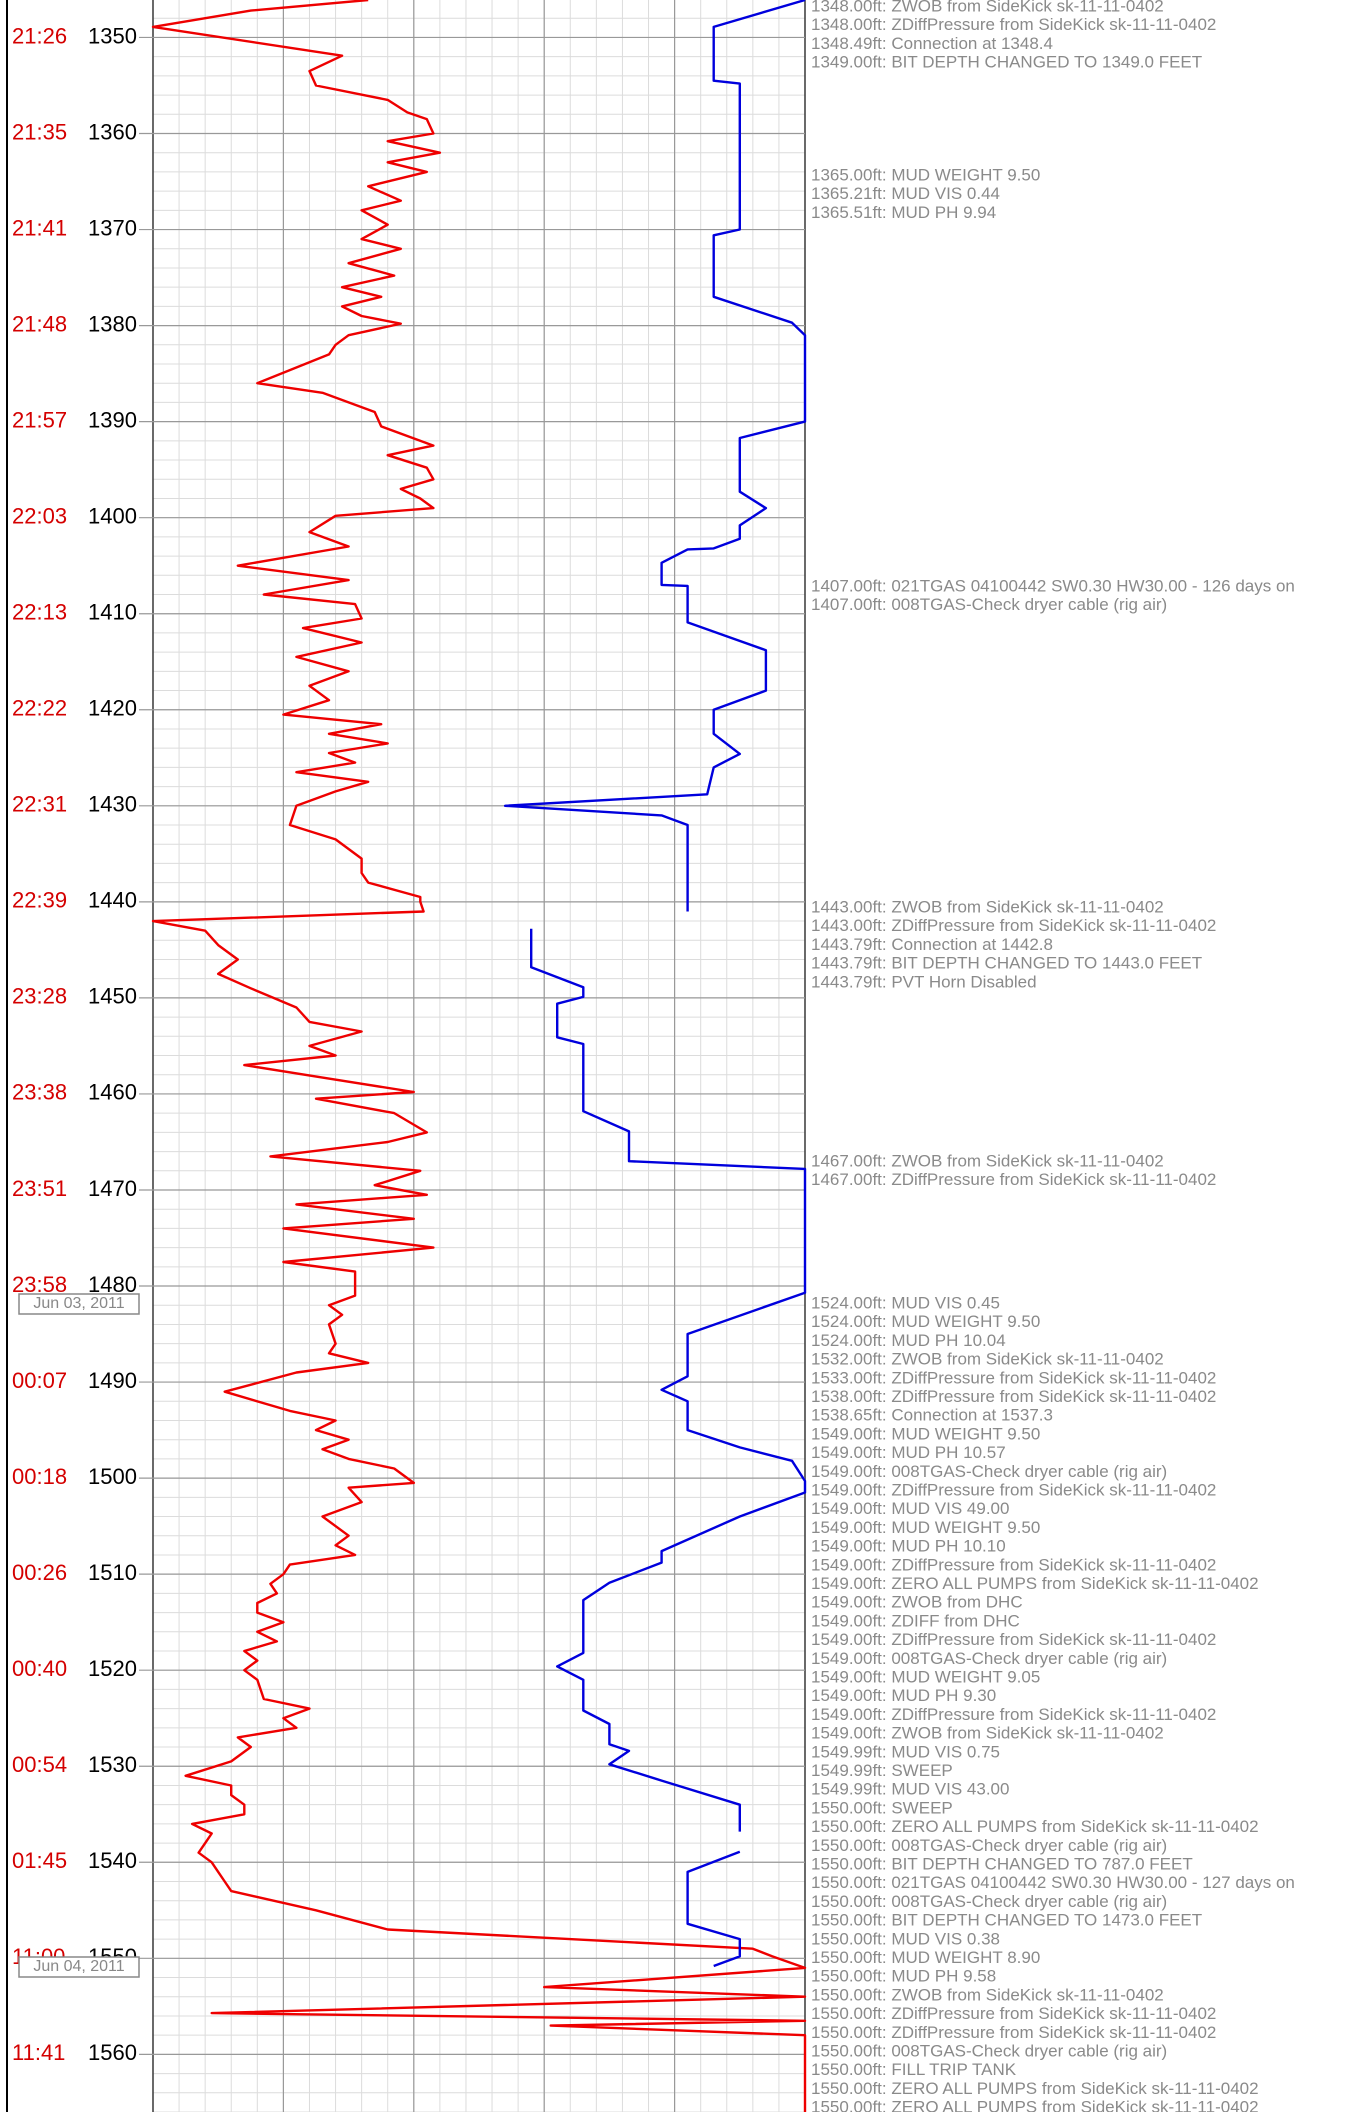 This screenshot has height=2112, width=1348. I want to click on time-label: 21:57, so click(39, 419).